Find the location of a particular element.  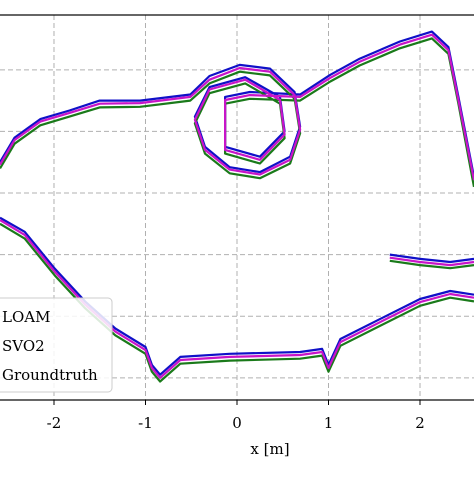

legend: LOAM SVO2 Groundtruth is located at coordinates (56, 345).